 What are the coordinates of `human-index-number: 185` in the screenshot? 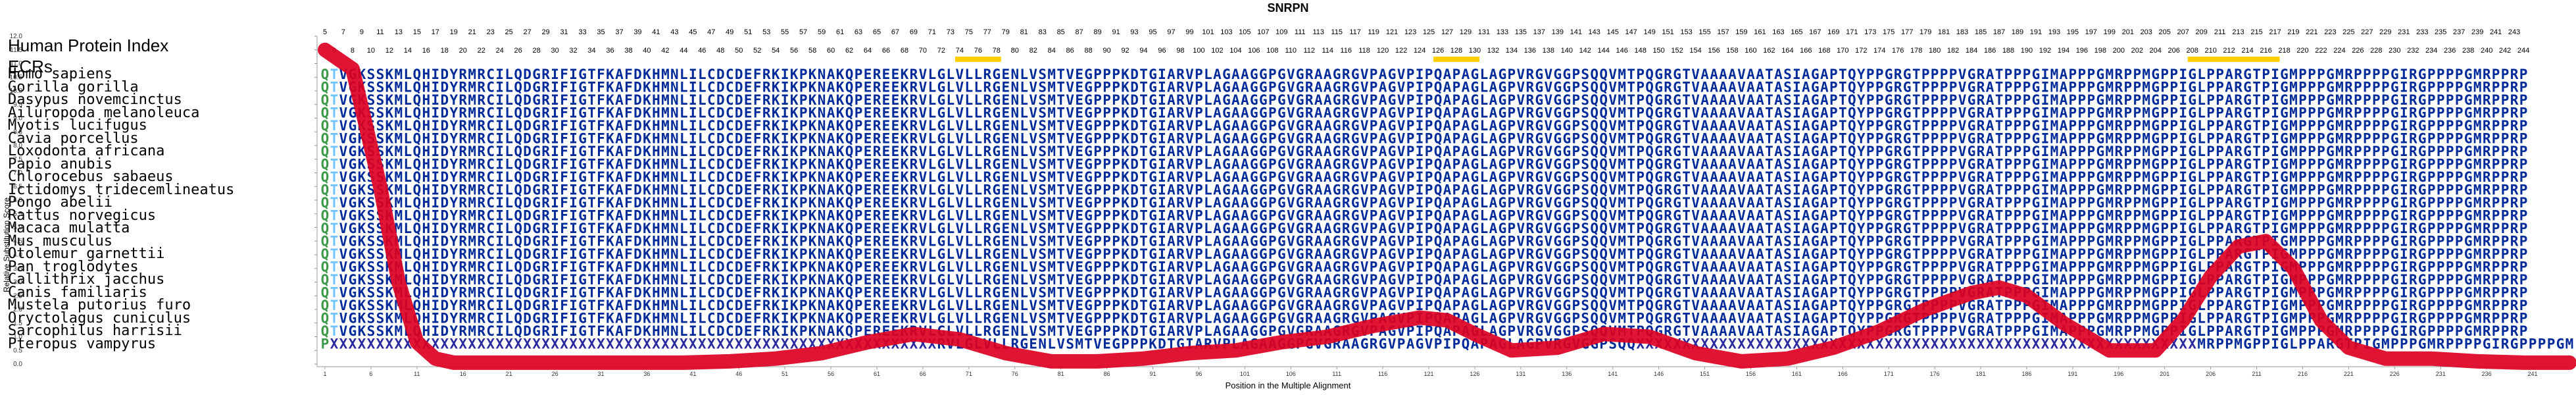 It's located at (1981, 32).